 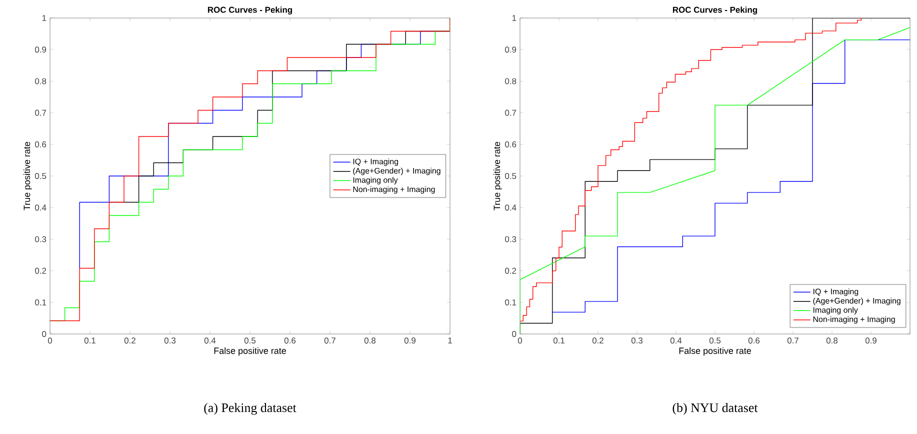 What do you see at coordinates (715, 409) in the screenshot?
I see `text: (b) NYU dataset` at bounding box center [715, 409].